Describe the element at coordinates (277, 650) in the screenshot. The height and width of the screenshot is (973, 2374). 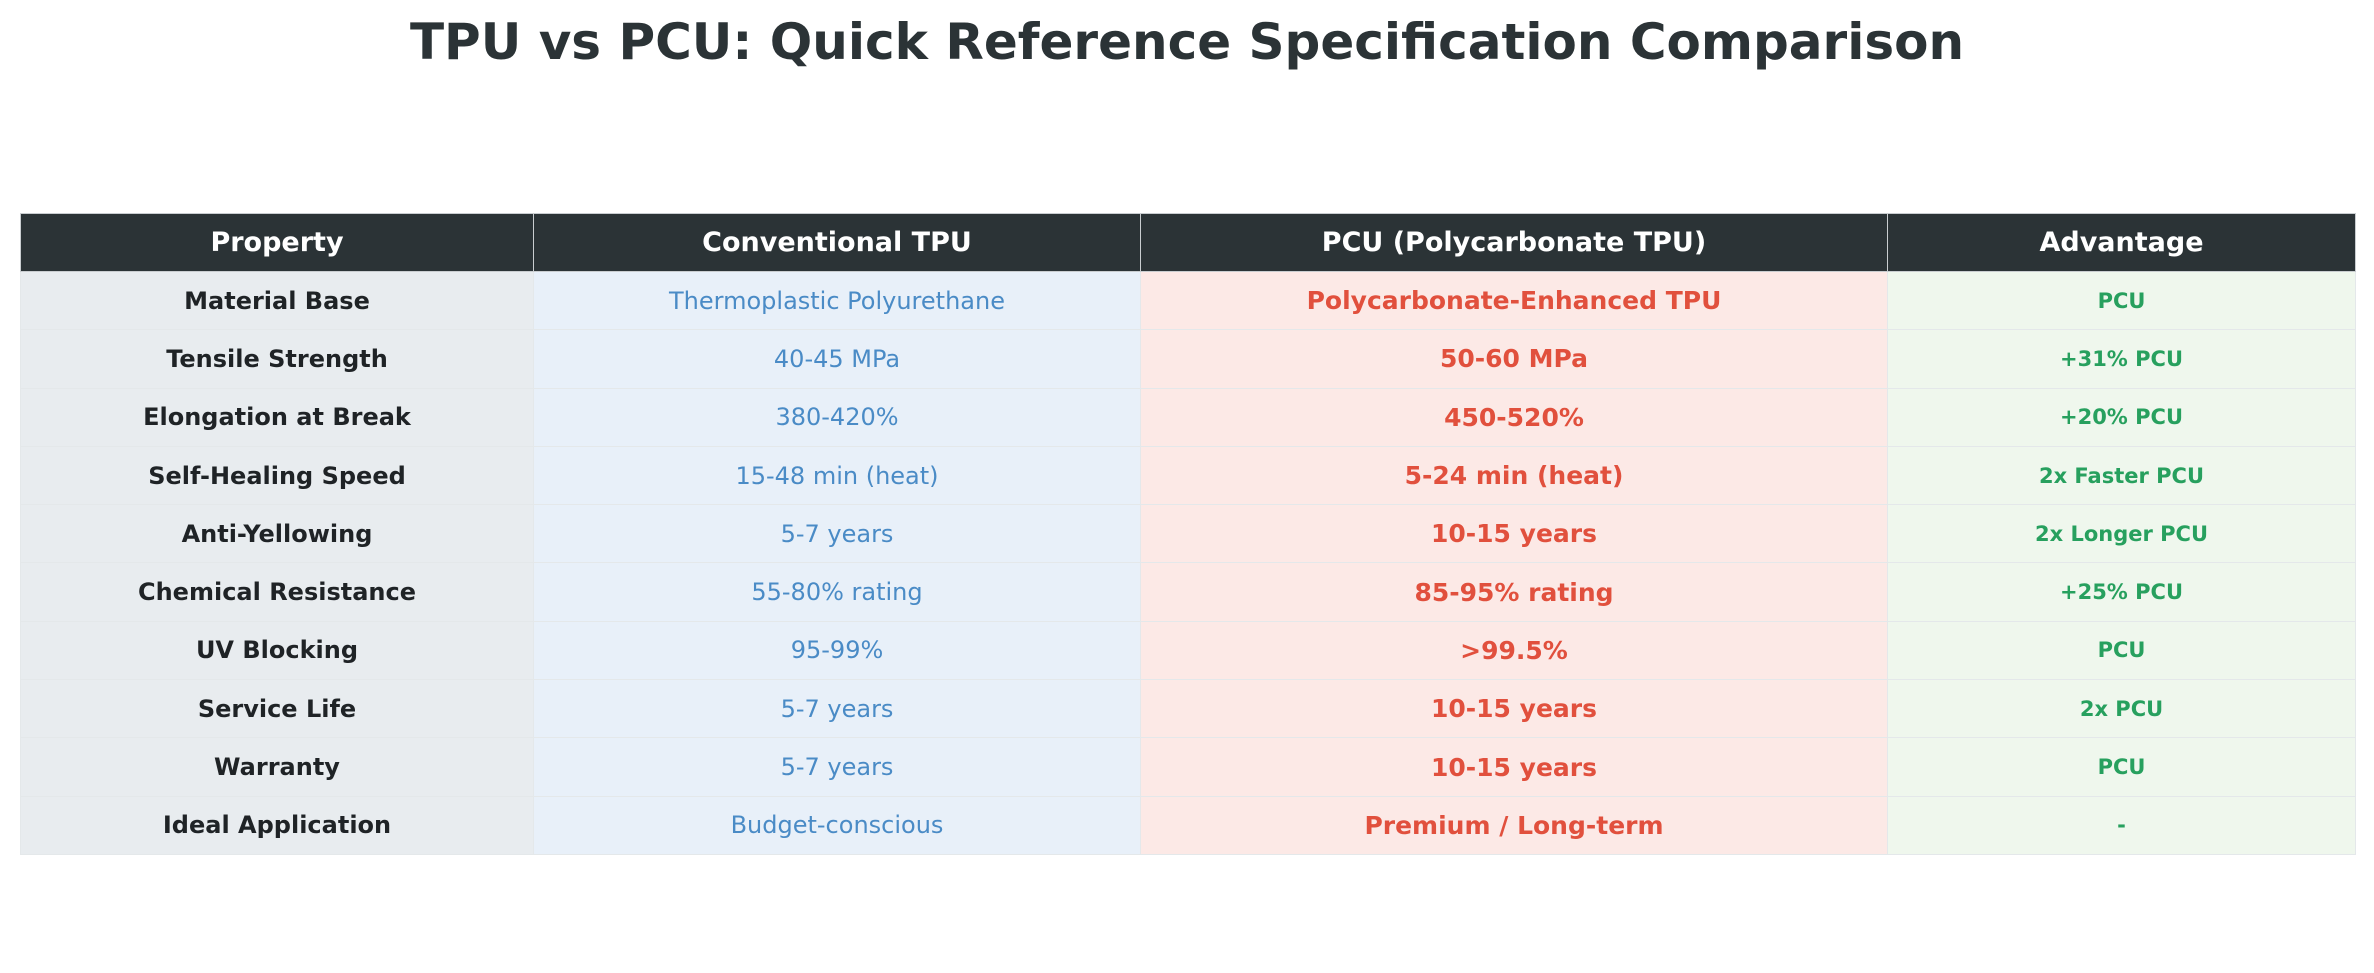
I see `property-cell: UV Blocking` at that location.